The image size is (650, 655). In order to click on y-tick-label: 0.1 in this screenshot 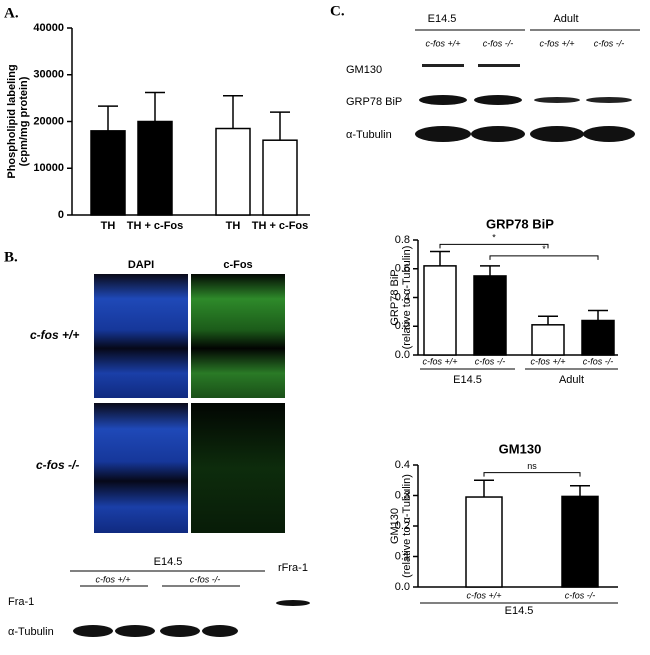, I will do `click(402, 556)`.